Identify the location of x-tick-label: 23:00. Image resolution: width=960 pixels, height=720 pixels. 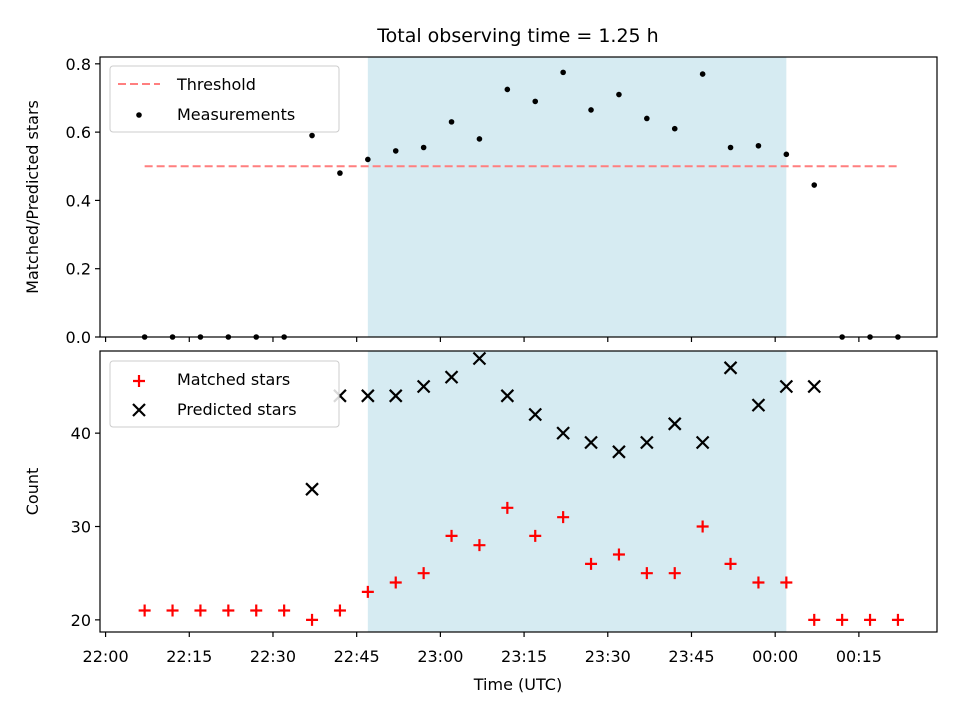
(440, 656).